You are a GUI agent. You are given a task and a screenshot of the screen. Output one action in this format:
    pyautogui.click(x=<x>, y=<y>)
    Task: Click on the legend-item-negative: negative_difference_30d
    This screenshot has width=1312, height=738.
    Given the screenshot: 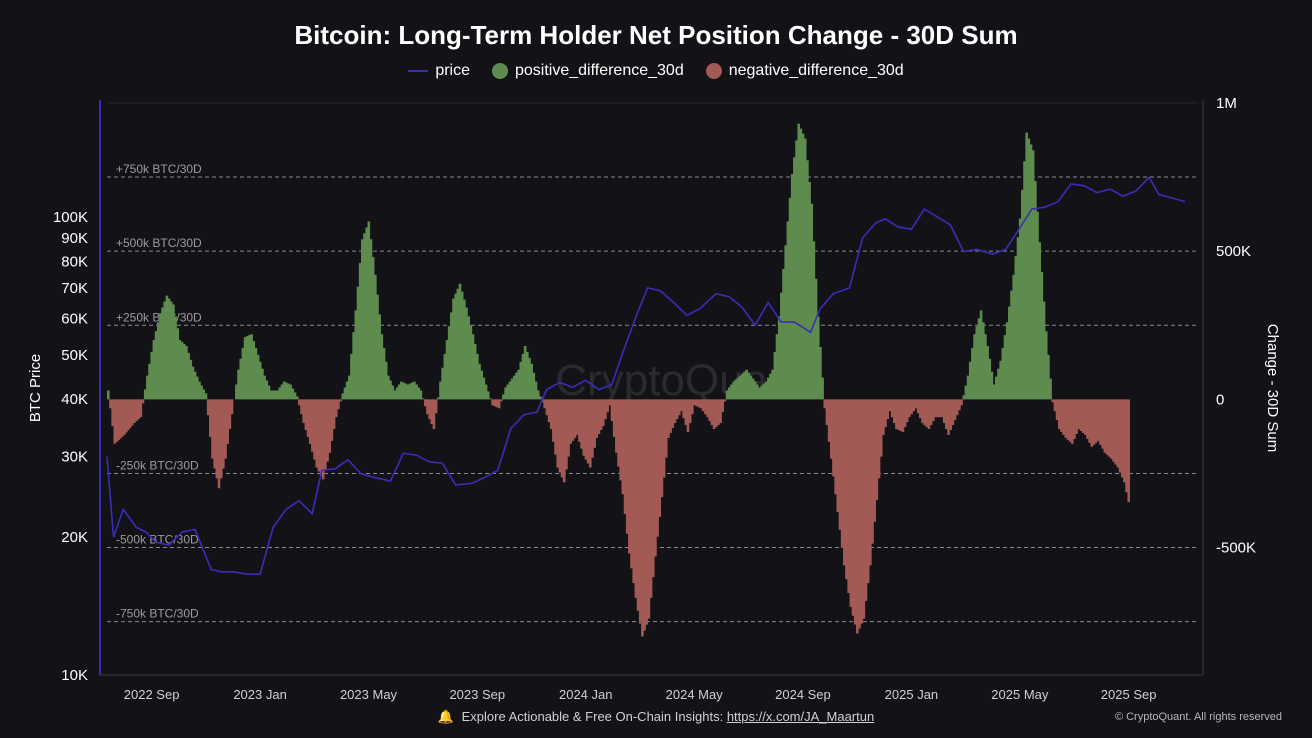 What is the action you would take?
    pyautogui.click(x=804, y=71)
    